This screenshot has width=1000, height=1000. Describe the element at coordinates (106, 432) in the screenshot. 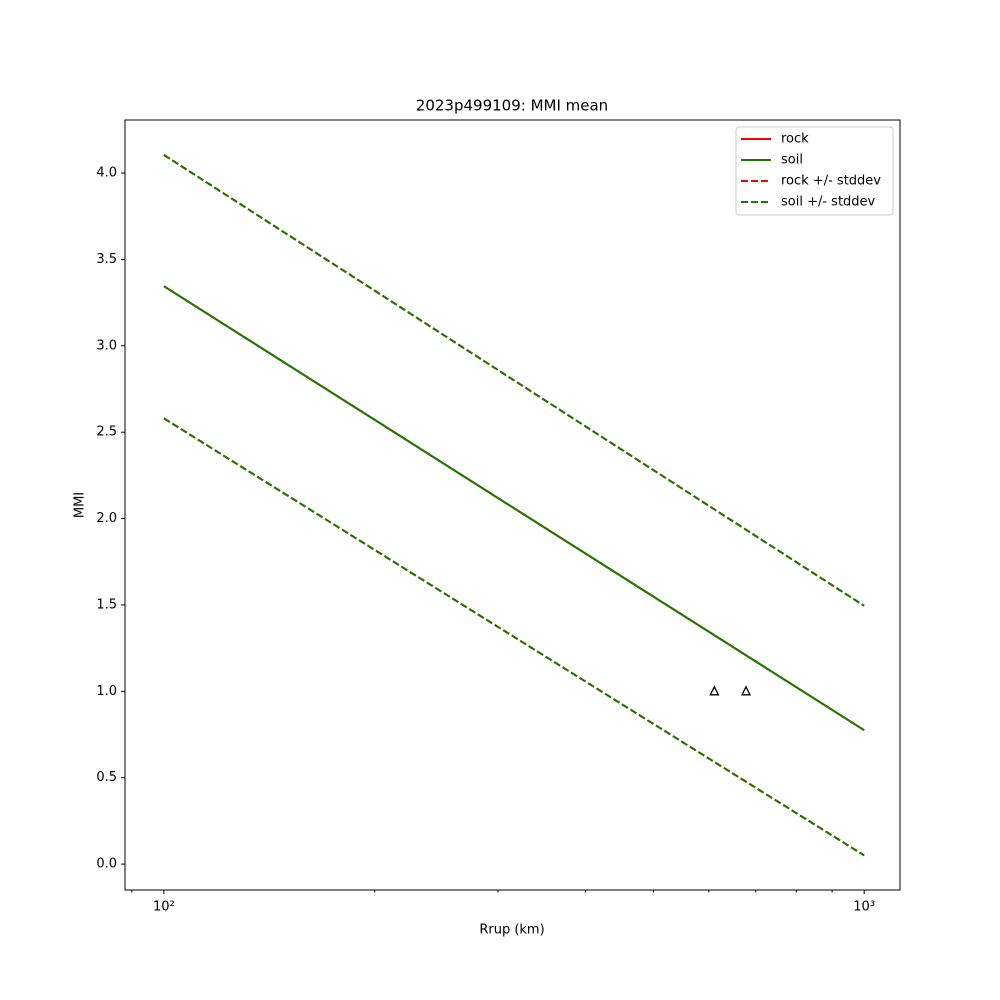

I see `y-tick-label: 2.5` at that location.